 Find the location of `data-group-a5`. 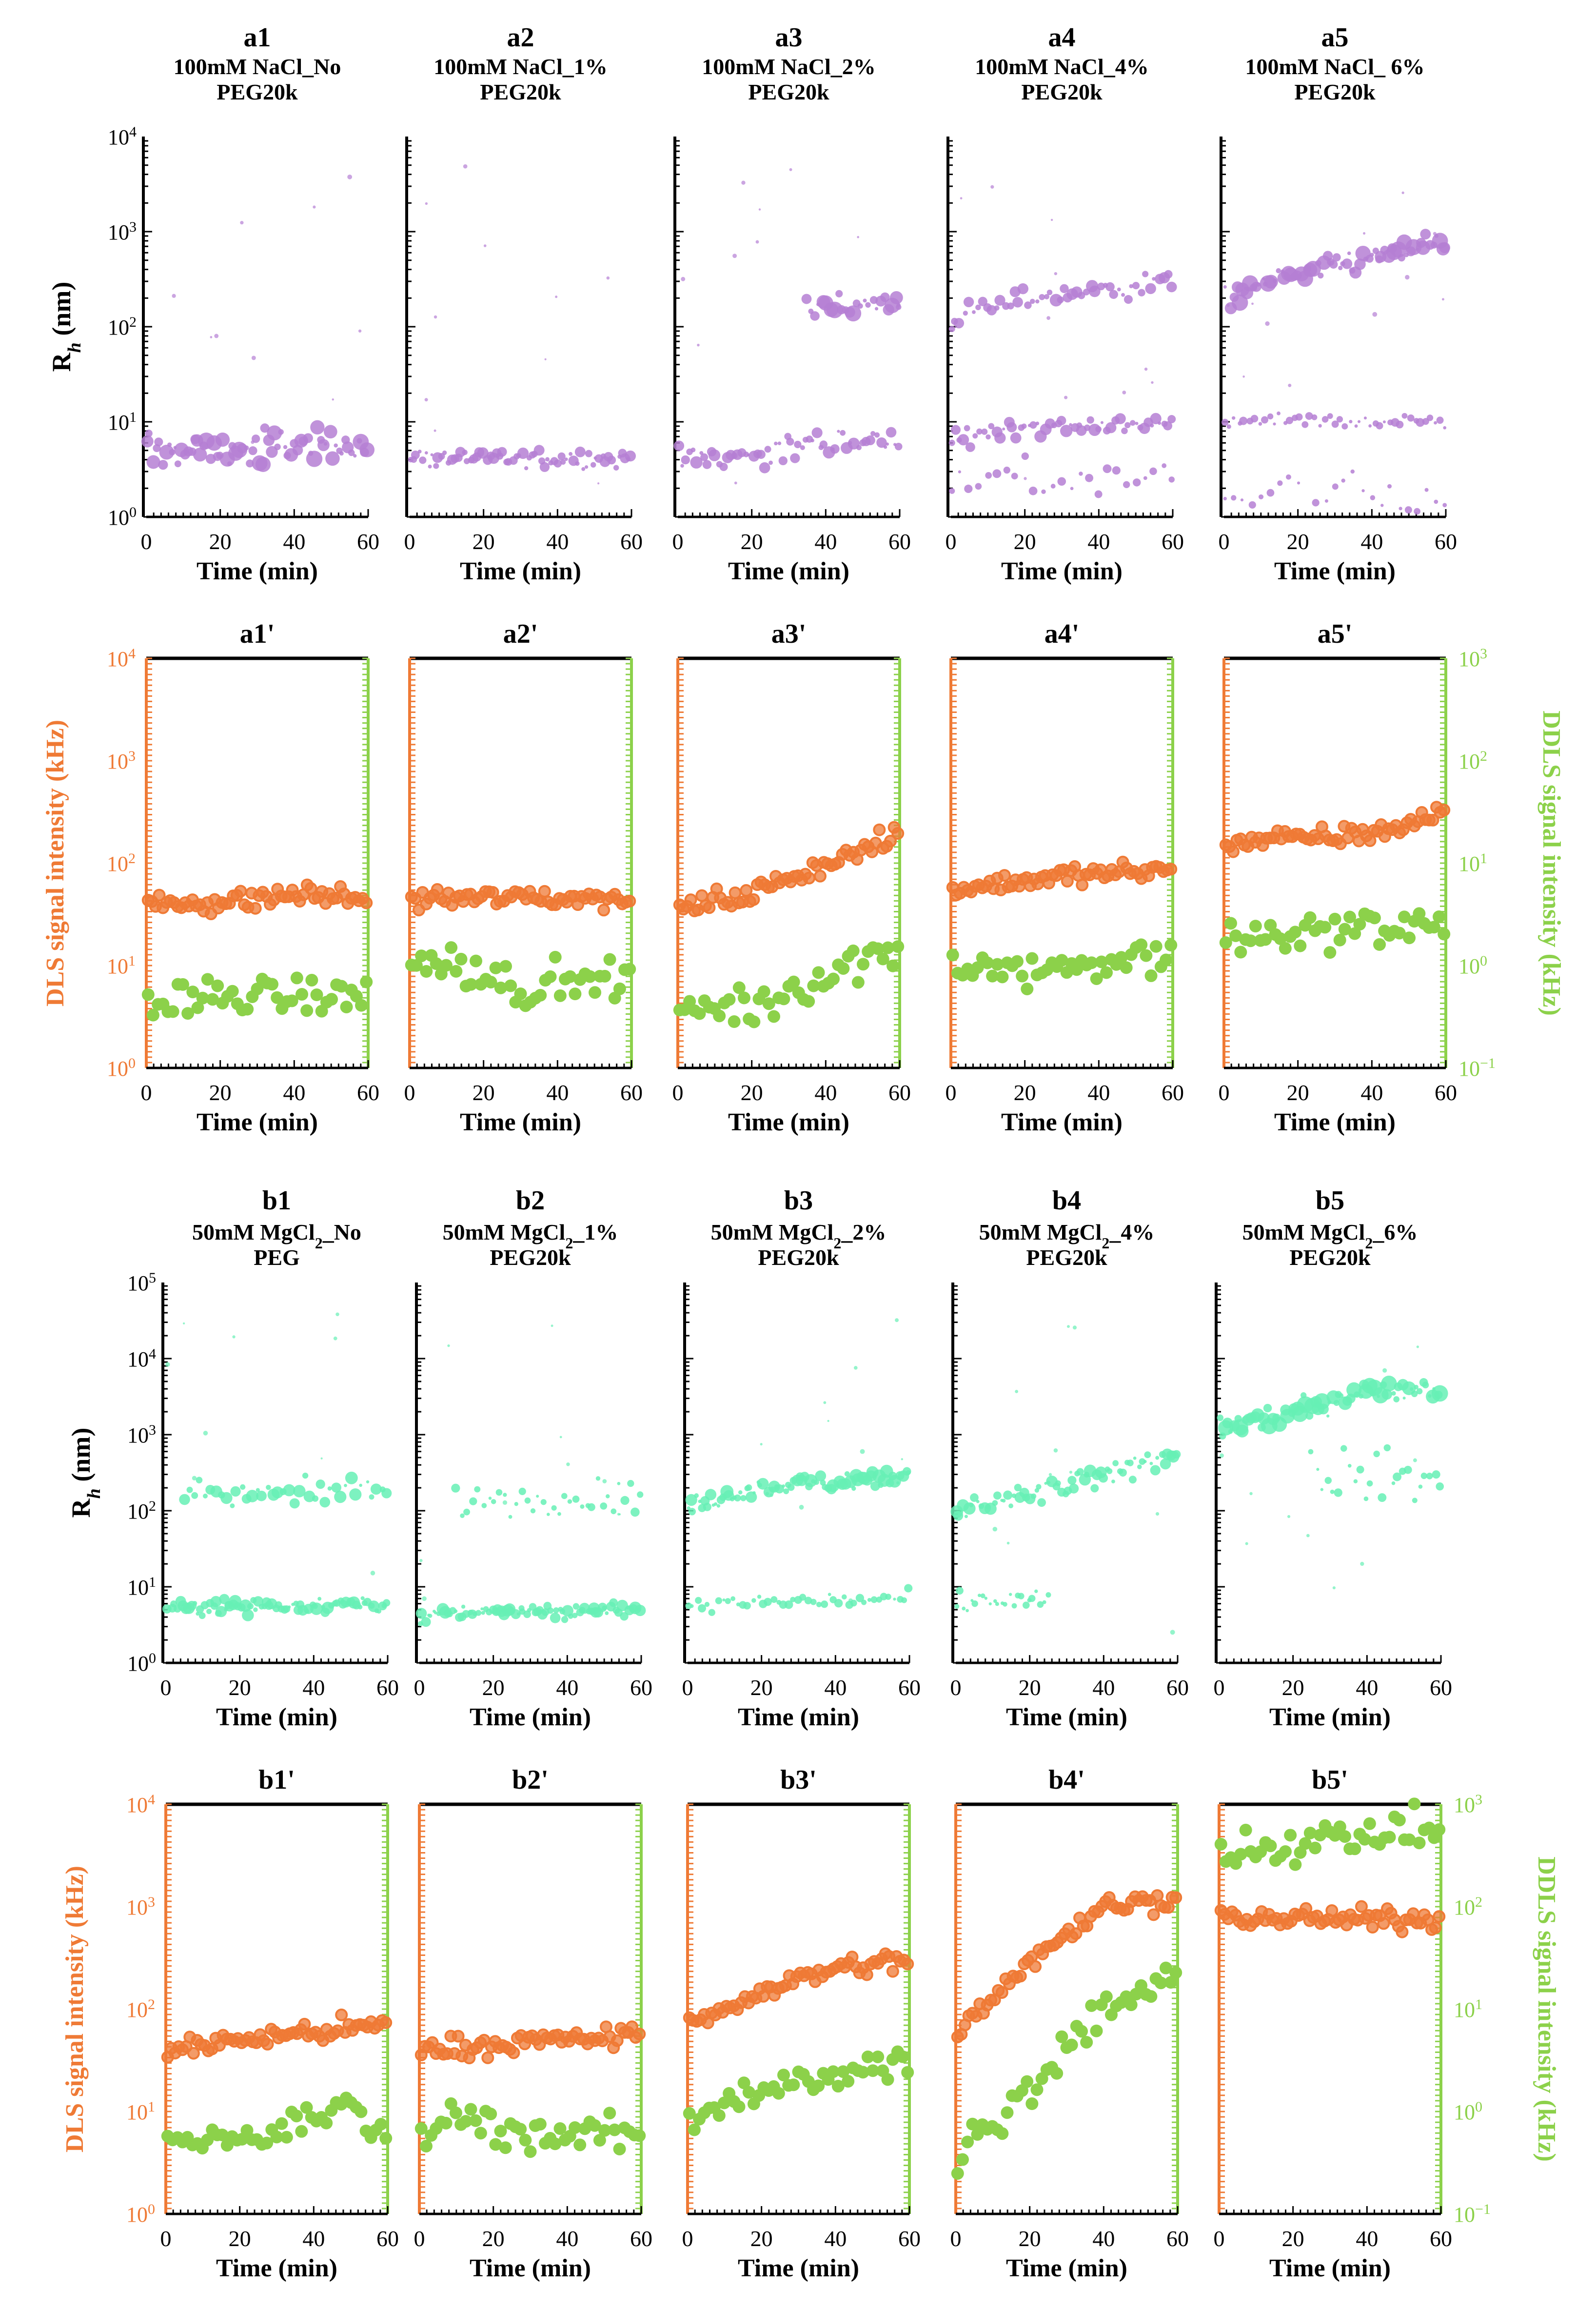

data-group-a5 is located at coordinates (1336, 353).